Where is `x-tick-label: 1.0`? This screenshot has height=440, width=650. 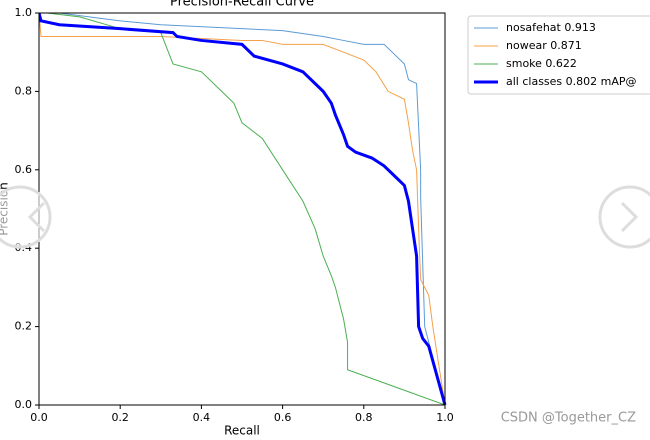 x-tick-label: 1.0 is located at coordinates (445, 417).